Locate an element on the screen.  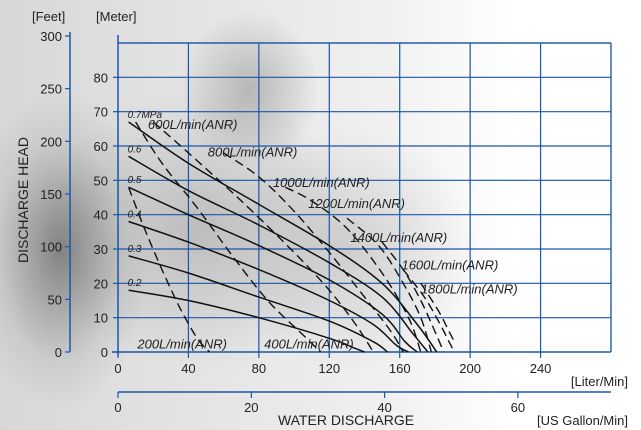
meter-tick-label: 60 is located at coordinates (101, 146).